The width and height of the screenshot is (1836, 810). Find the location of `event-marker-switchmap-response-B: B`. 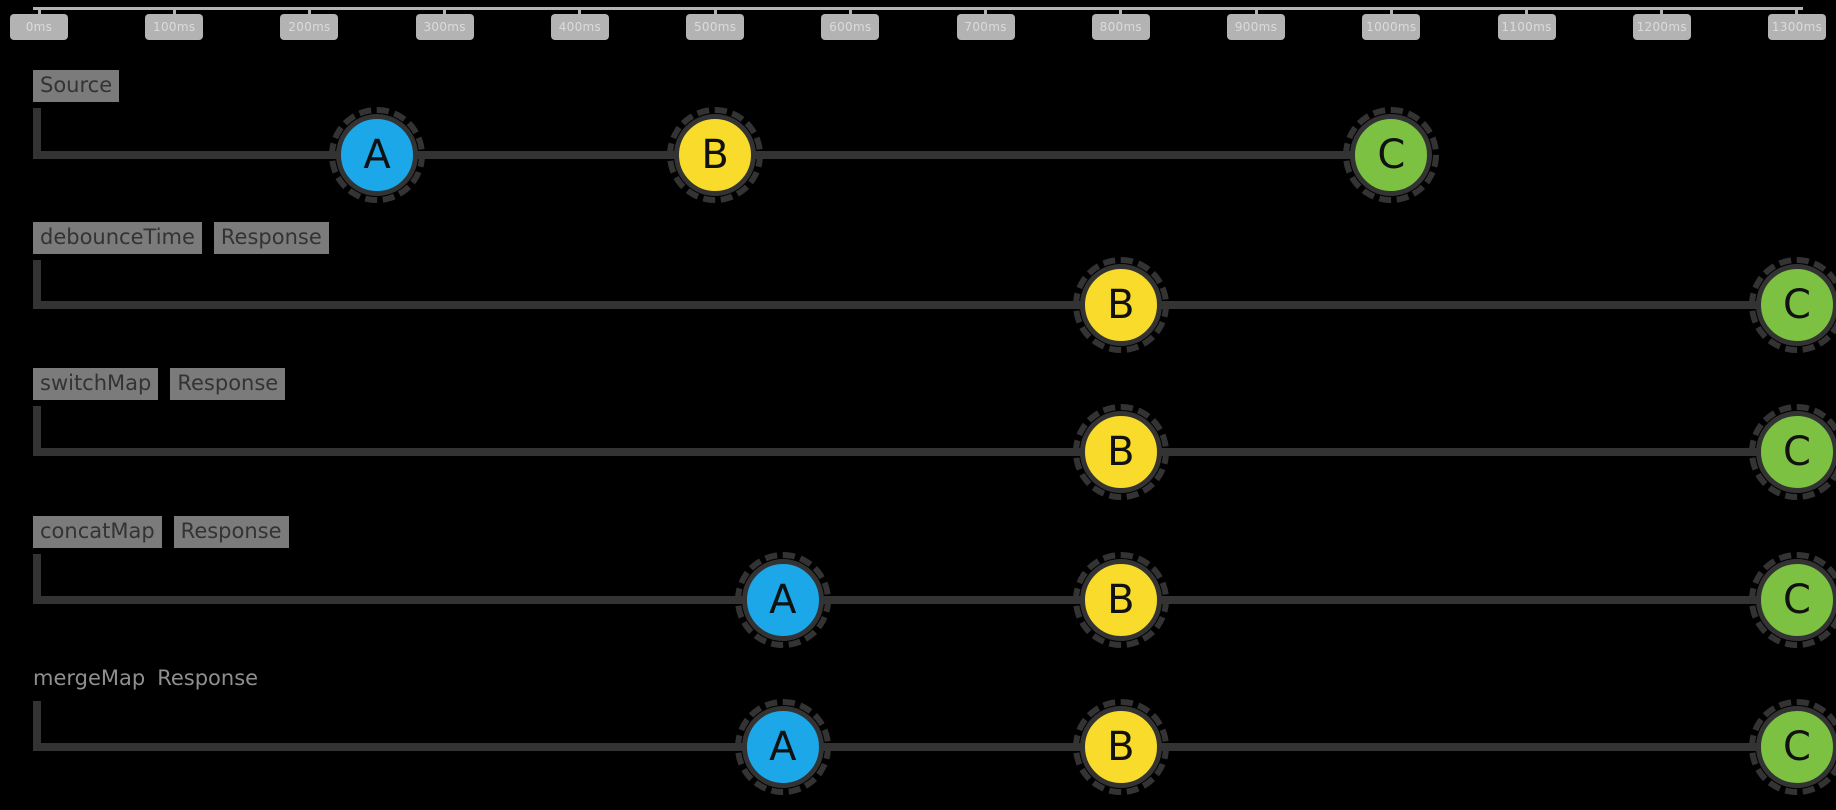

event-marker-switchmap-response-B: B is located at coordinates (1120, 452).